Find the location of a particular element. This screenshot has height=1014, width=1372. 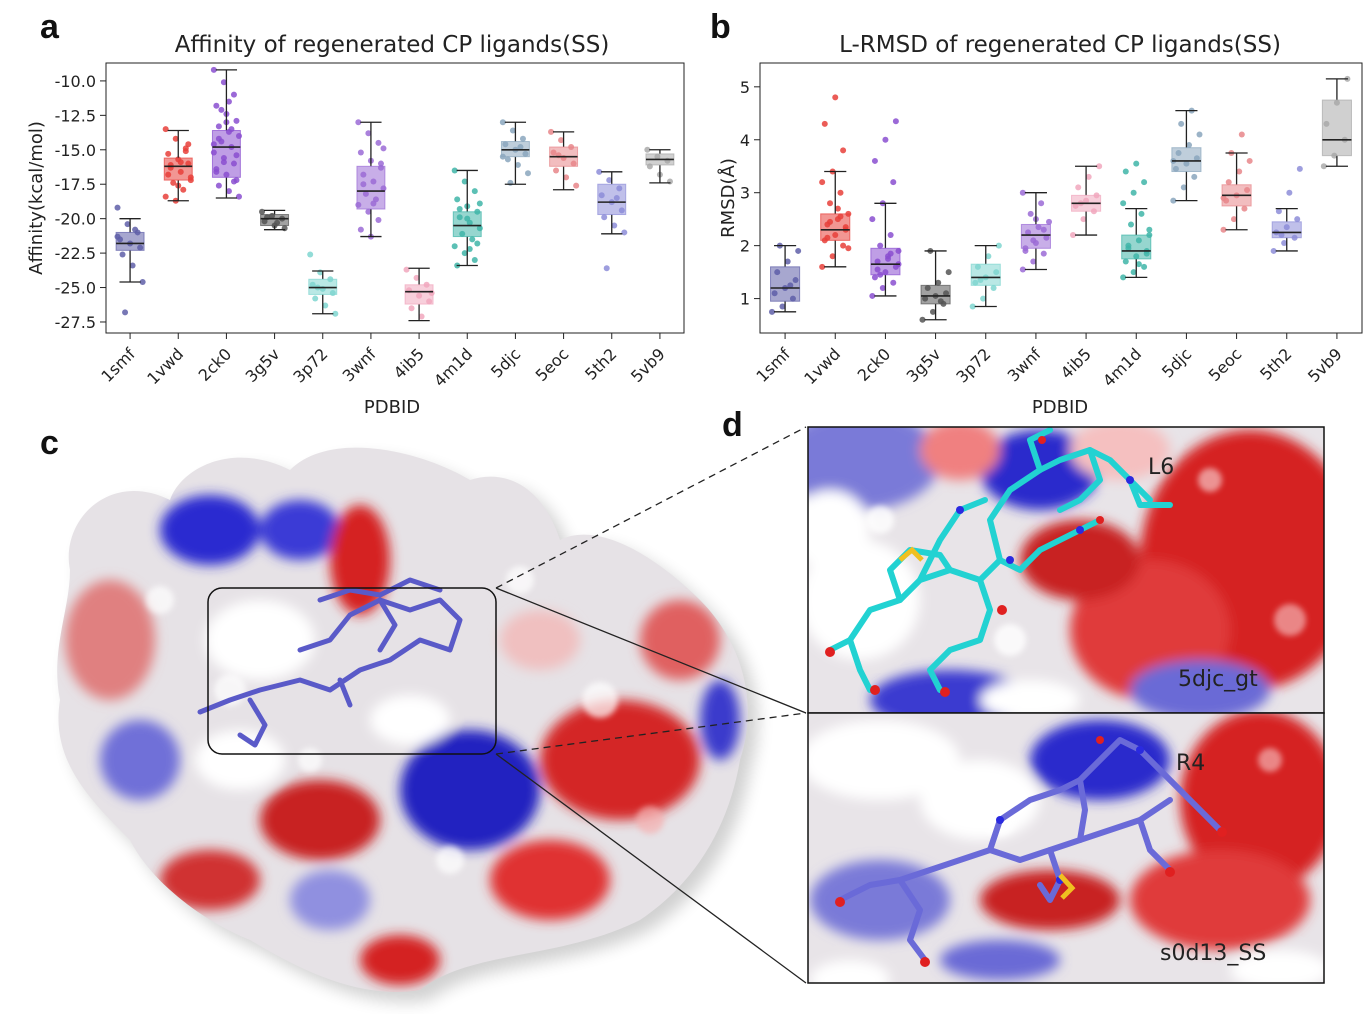

lrmsd-xtick-label-4ib5: 4ib5 is located at coordinates (1076, 363).